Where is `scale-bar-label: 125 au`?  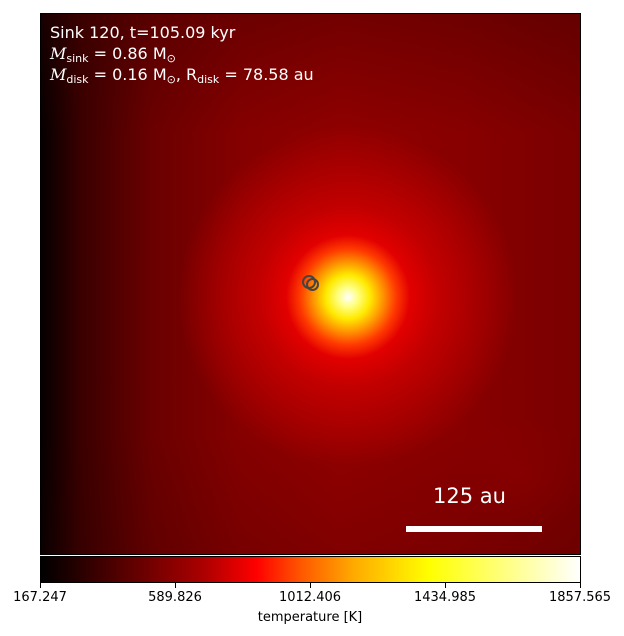 scale-bar-label: 125 au is located at coordinates (469, 496).